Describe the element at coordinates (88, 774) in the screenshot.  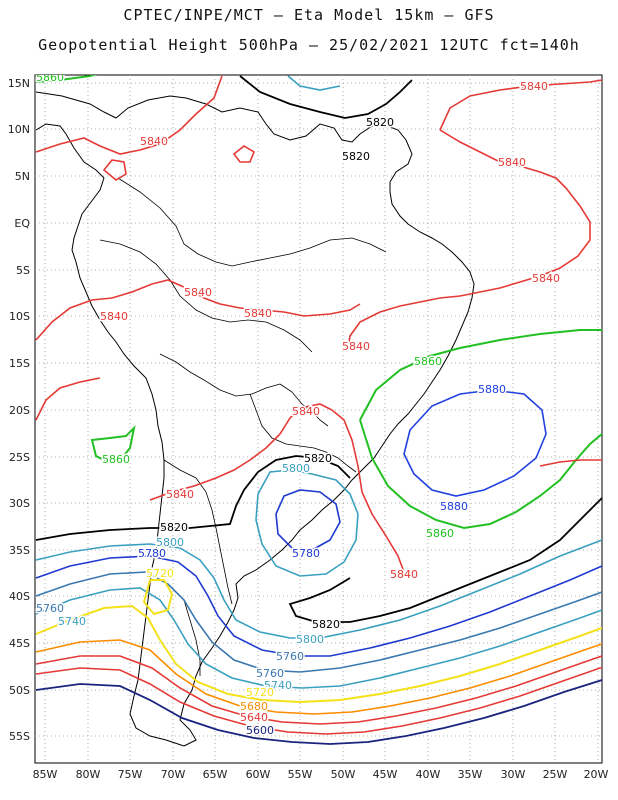
I see `lon-label: 80W` at that location.